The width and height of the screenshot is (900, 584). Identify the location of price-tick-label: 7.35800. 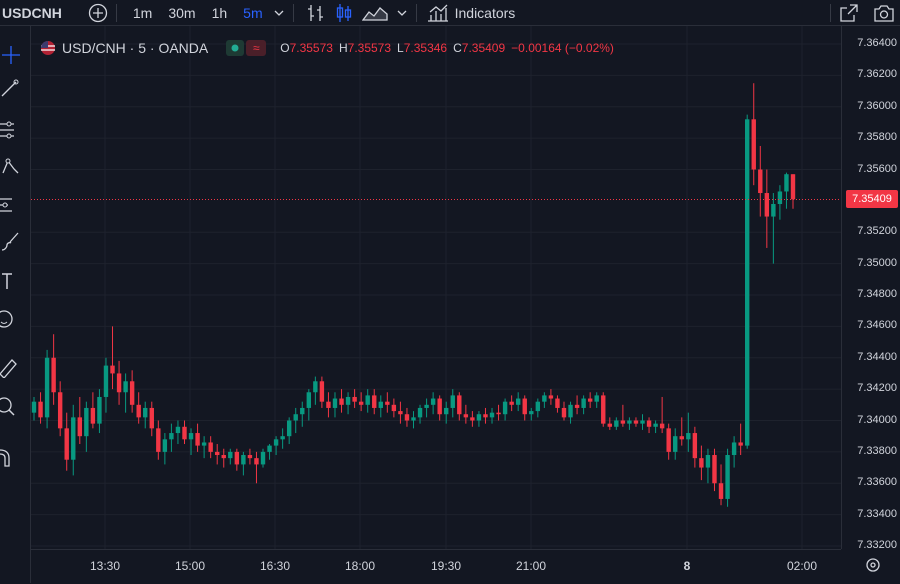
(877, 137).